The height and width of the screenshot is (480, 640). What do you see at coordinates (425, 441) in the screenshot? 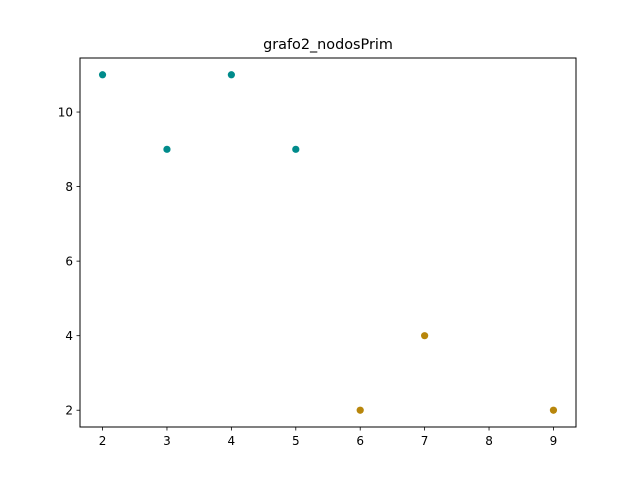
I see `x-tick-label: 7` at bounding box center [425, 441].